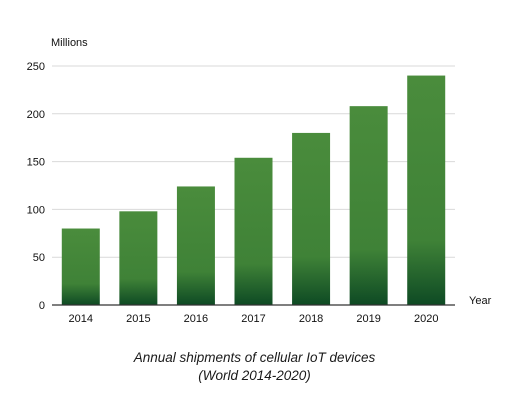  Describe the element at coordinates (42, 306) in the screenshot. I see `y-tick-label: 0` at that location.